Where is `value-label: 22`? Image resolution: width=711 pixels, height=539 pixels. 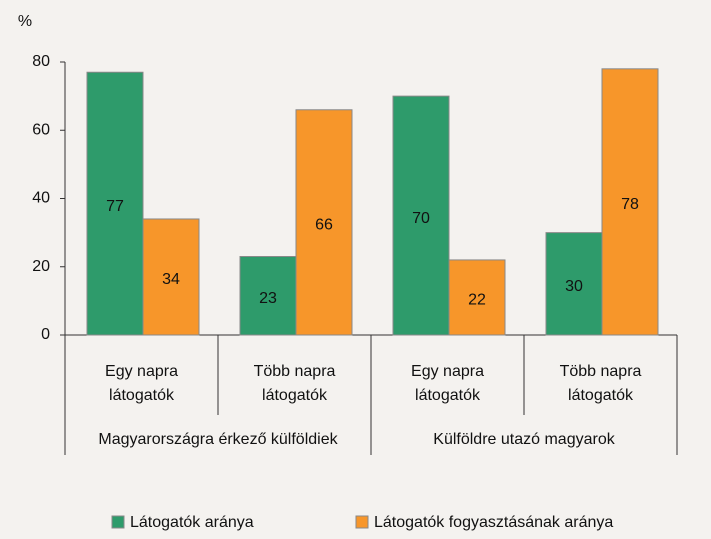
value-label: 22 is located at coordinates (477, 300).